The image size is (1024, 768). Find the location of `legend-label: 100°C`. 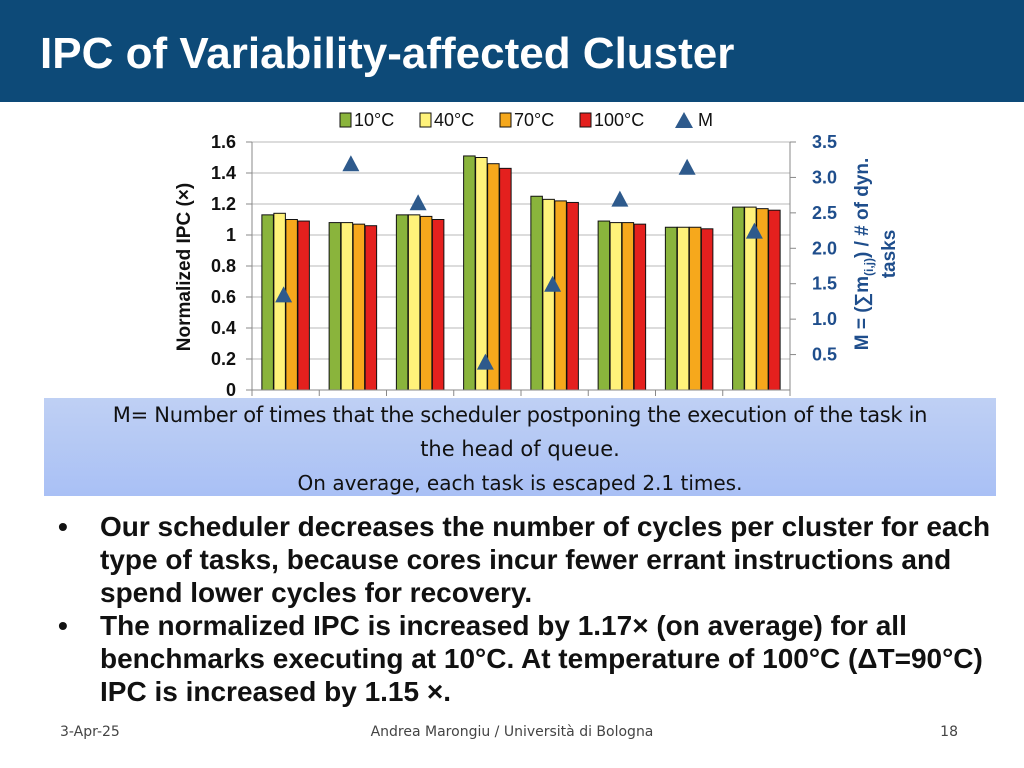

legend-label: 100°C is located at coordinates (619, 120).